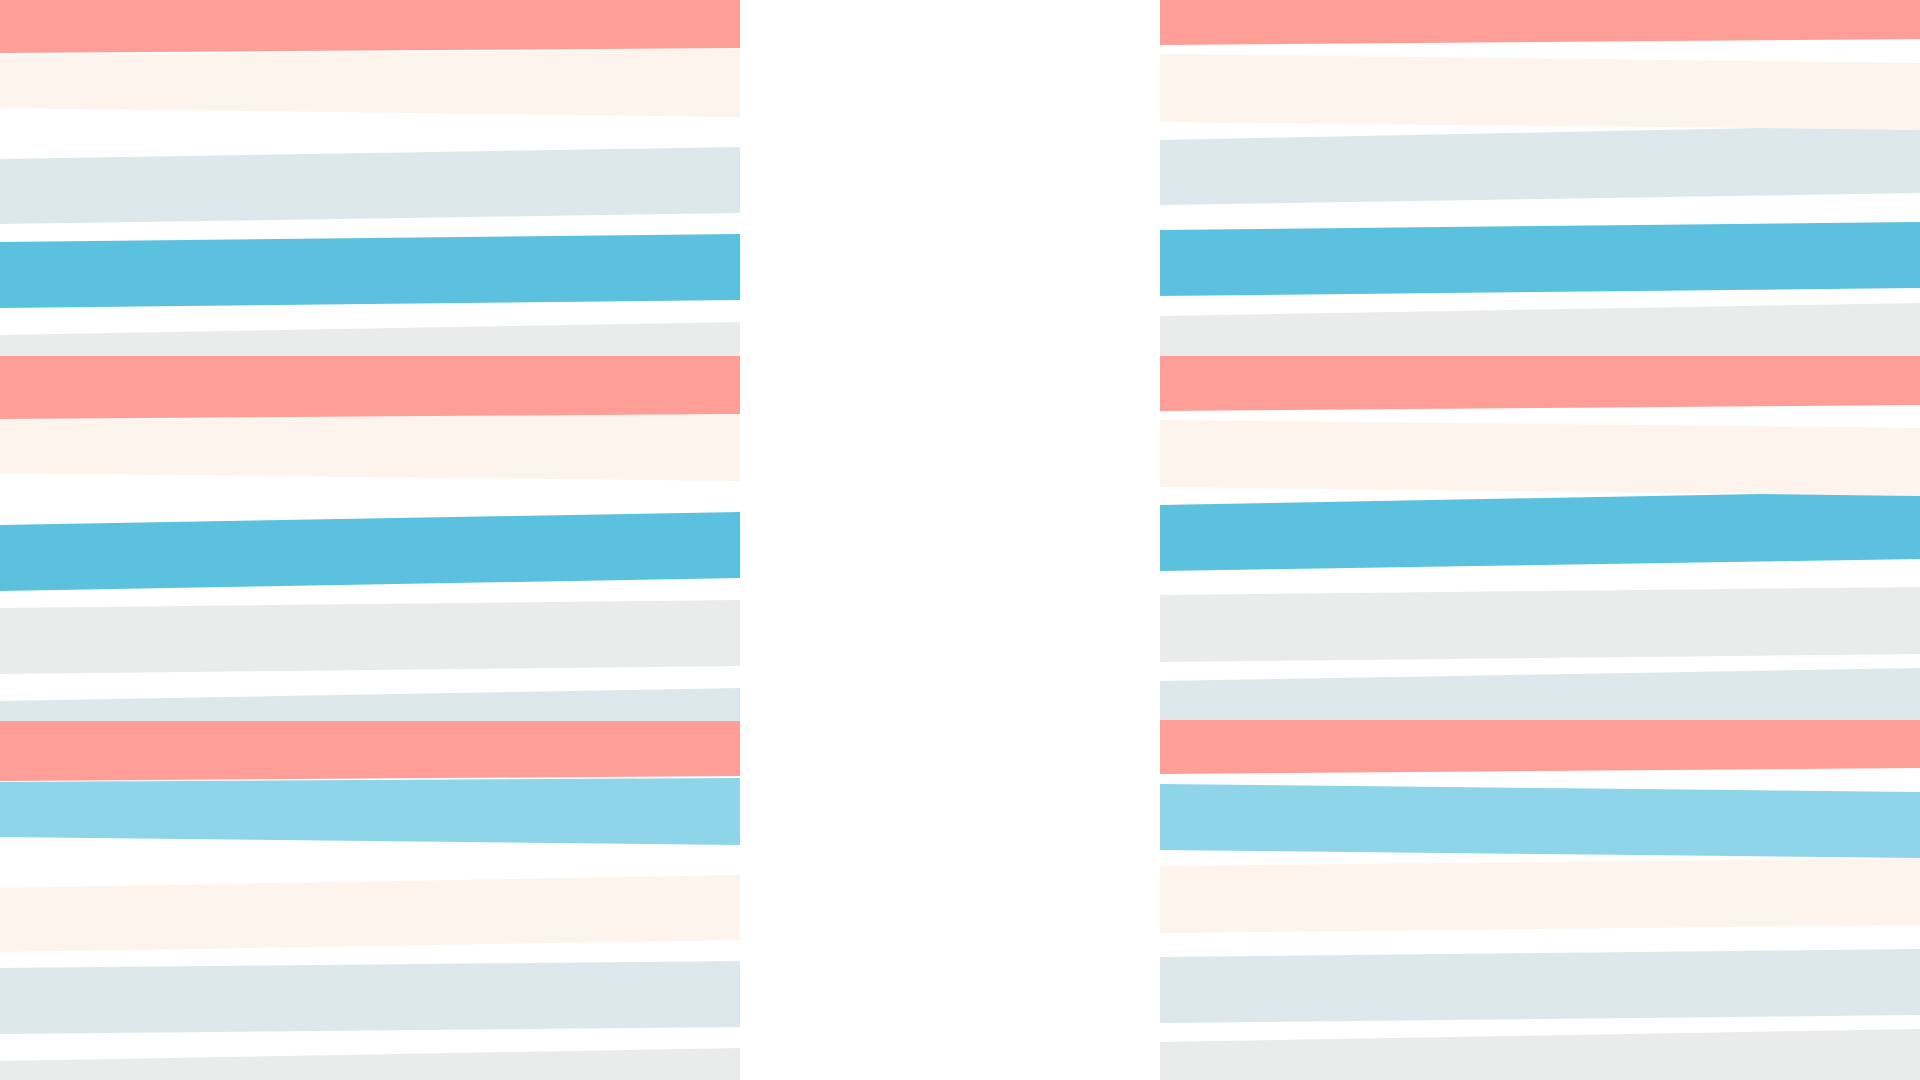 The height and width of the screenshot is (1080, 1920). I want to click on left-panel-stripe-sky, so click(370, 811).